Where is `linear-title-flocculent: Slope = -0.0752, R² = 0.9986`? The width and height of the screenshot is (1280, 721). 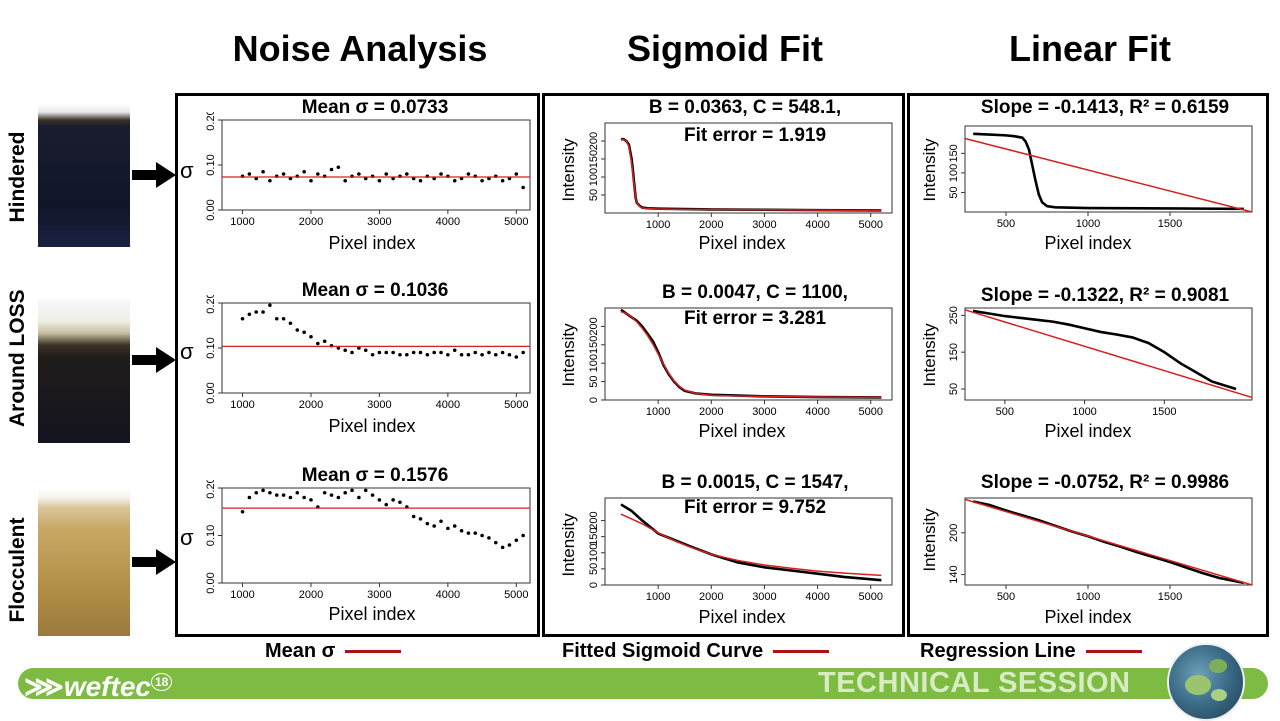
linear-title-flocculent: Slope = -0.0752, R² = 0.9986 is located at coordinates (1105, 482).